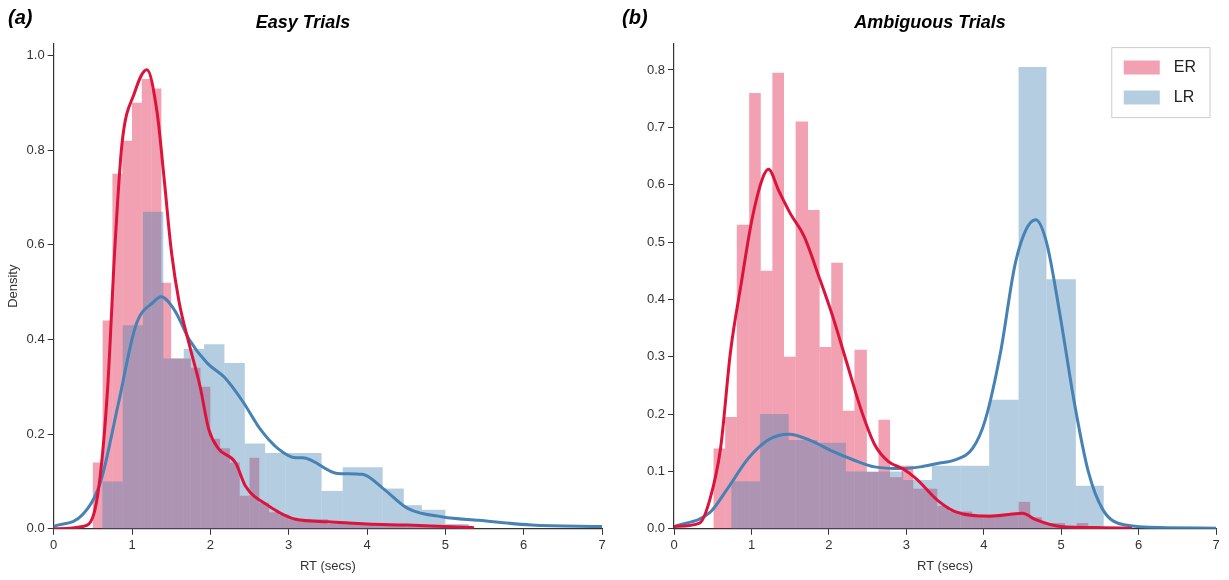 Image resolution: width=1229 pixels, height=580 pixels. Describe the element at coordinates (13, 286) in the screenshot. I see `y-axis-title: Density` at that location.